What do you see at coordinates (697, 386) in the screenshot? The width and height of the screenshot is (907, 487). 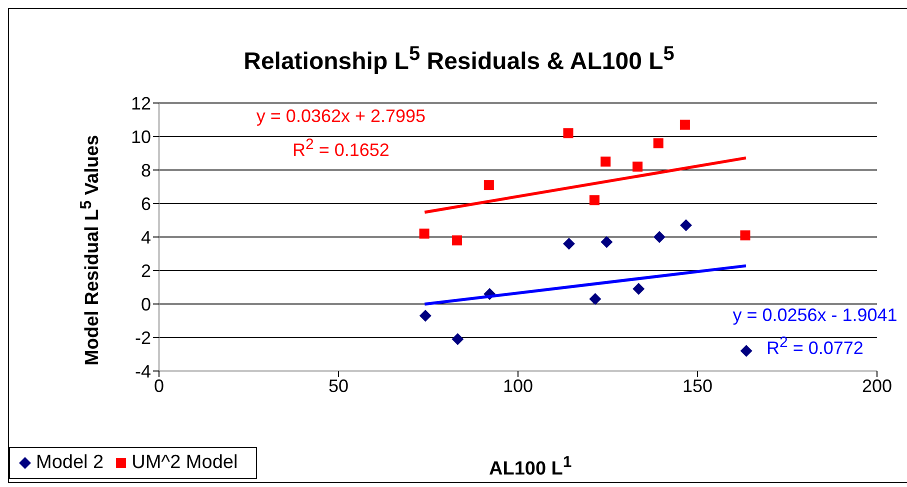 I see `x-tick-label: 150` at bounding box center [697, 386].